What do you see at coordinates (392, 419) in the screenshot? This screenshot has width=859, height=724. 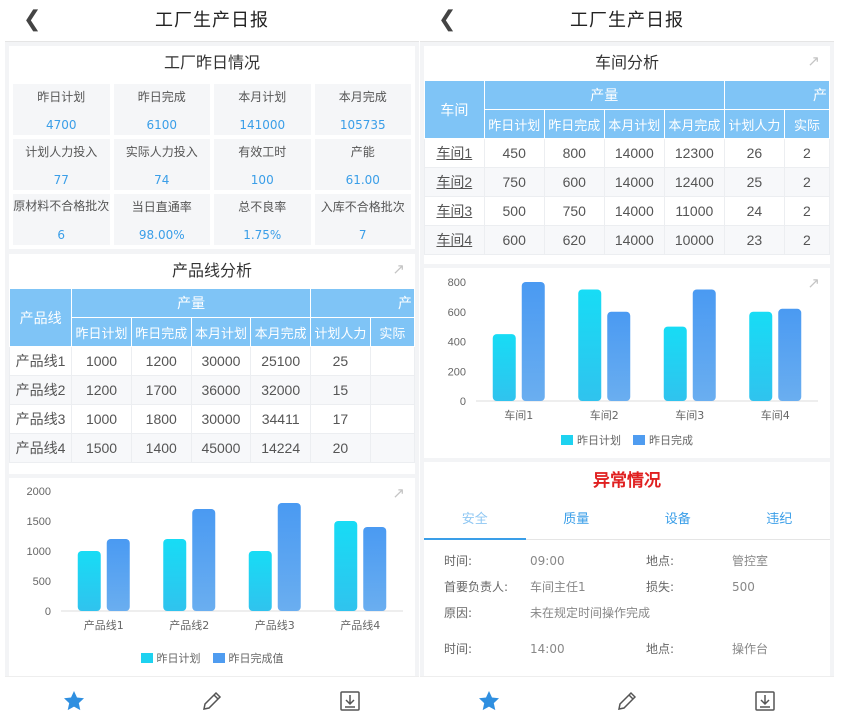 I see `table-cell` at bounding box center [392, 419].